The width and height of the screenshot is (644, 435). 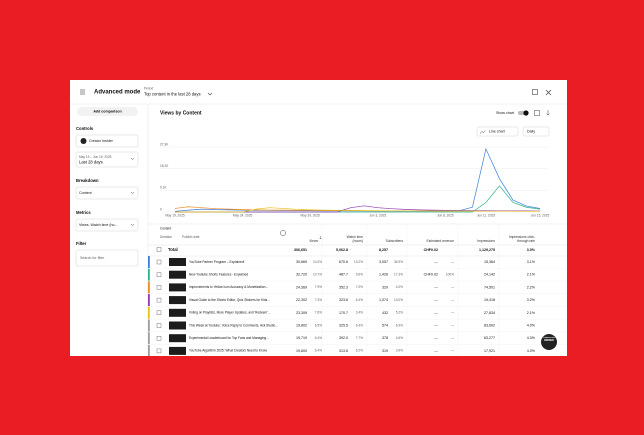 I want to click on column-header-wrap: Subscribers, so click(x=394, y=241).